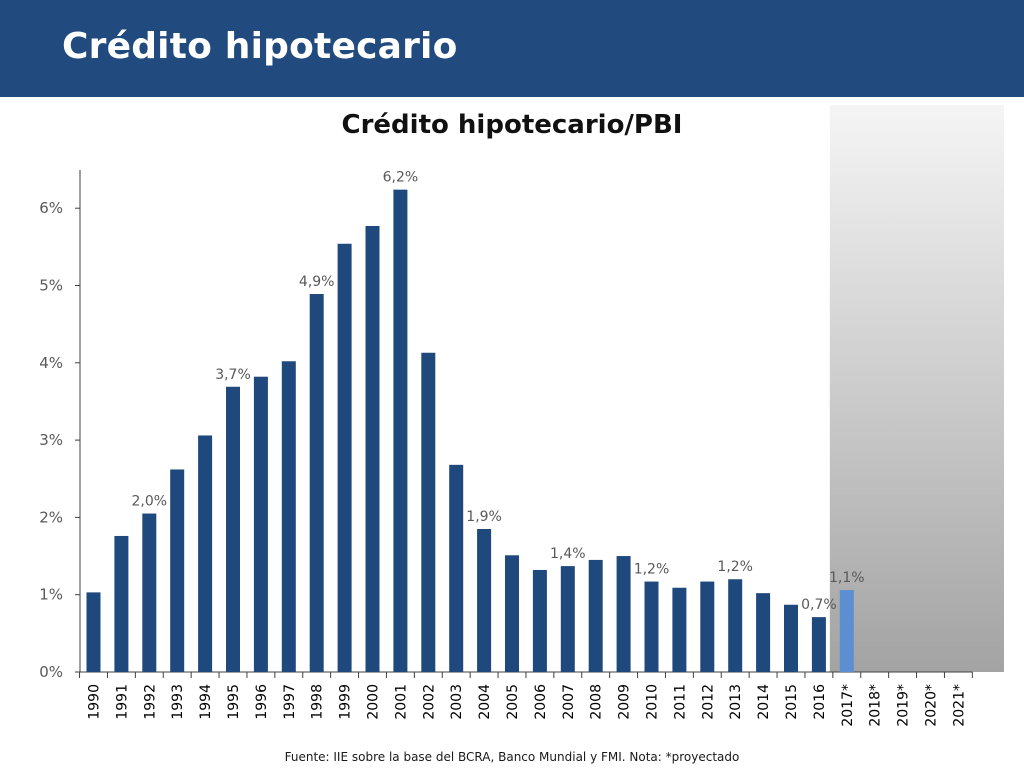 This screenshot has height=768, width=1024. Describe the element at coordinates (764, 702) in the screenshot. I see `x-tick-label: 2014` at that location.